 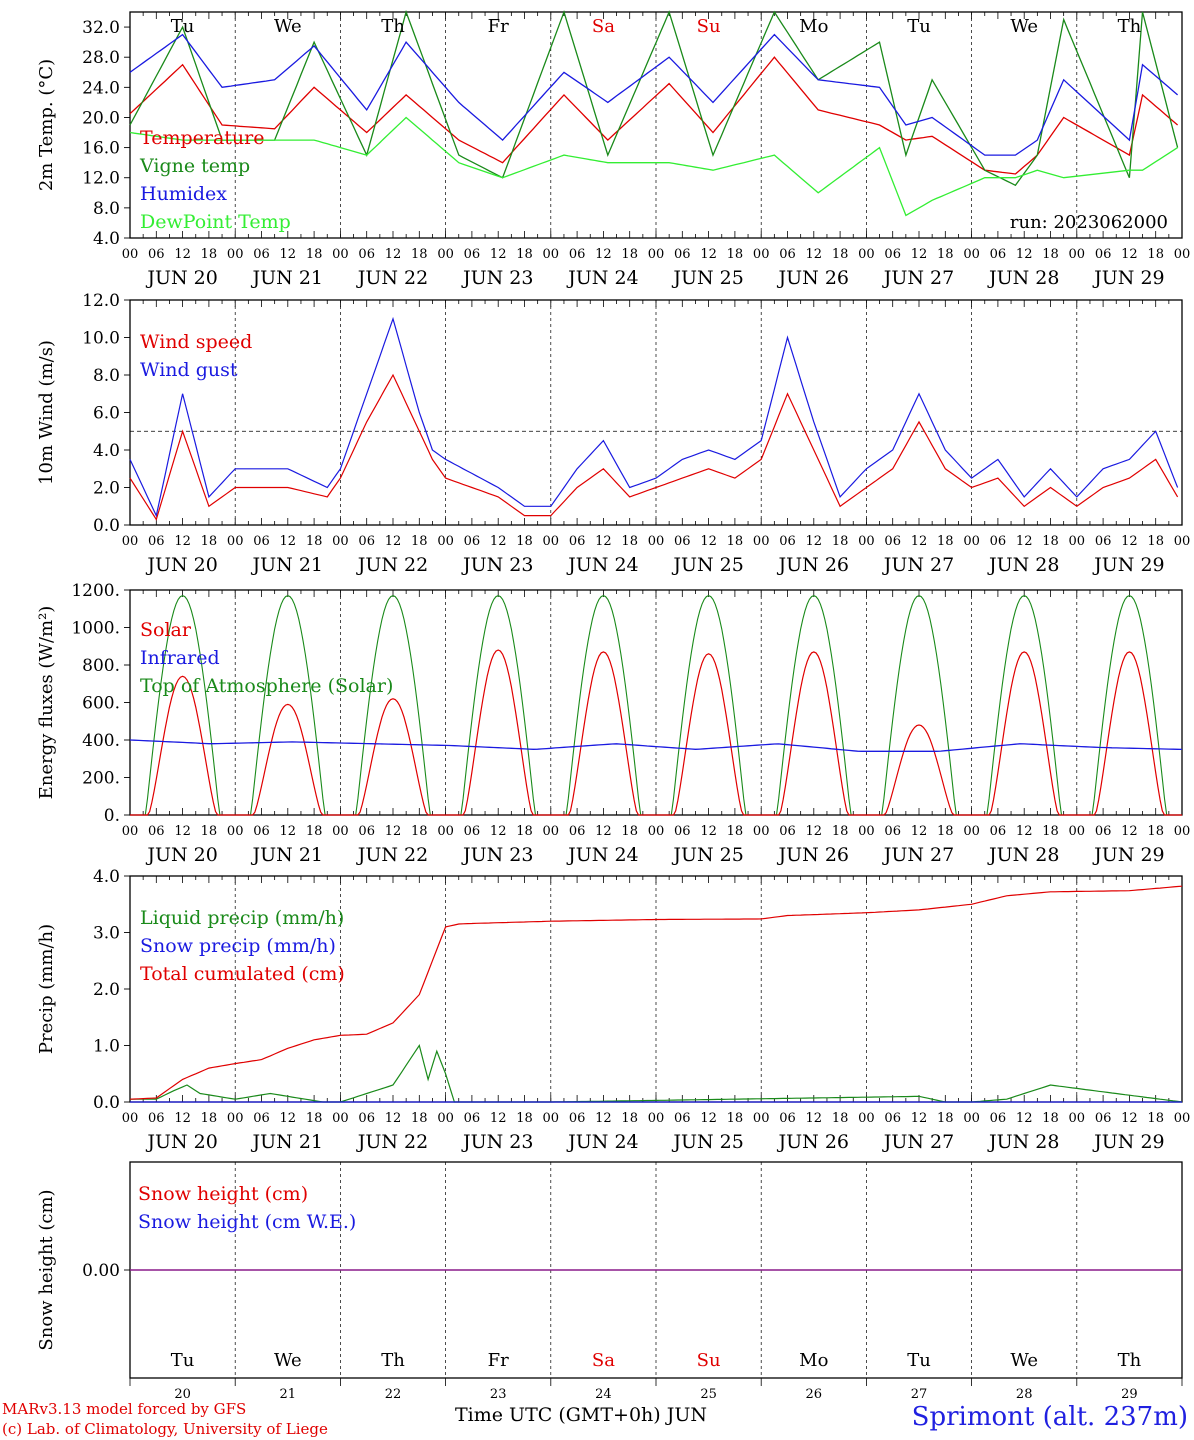 I want to click on y-tick-label: 3.0, so click(x=106, y=934).